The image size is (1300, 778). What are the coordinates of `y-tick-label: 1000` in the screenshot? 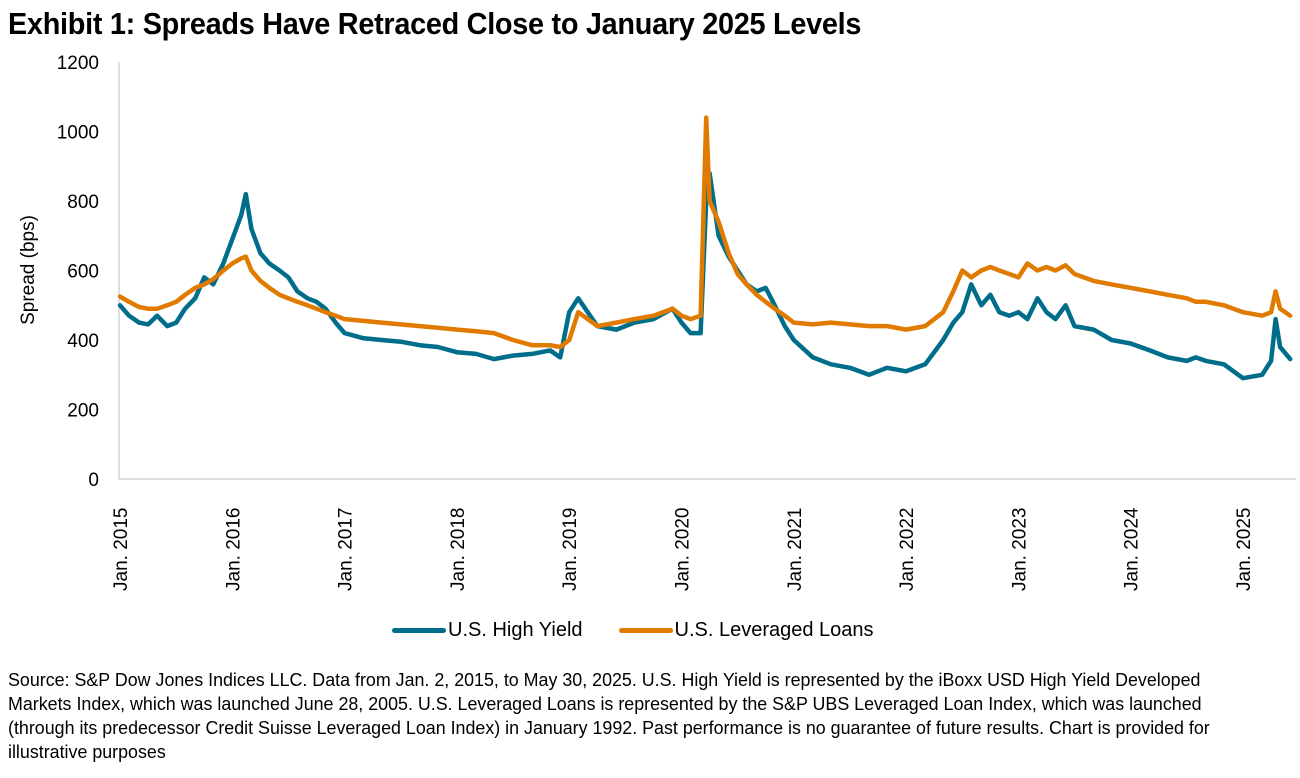 It's located at (78, 133).